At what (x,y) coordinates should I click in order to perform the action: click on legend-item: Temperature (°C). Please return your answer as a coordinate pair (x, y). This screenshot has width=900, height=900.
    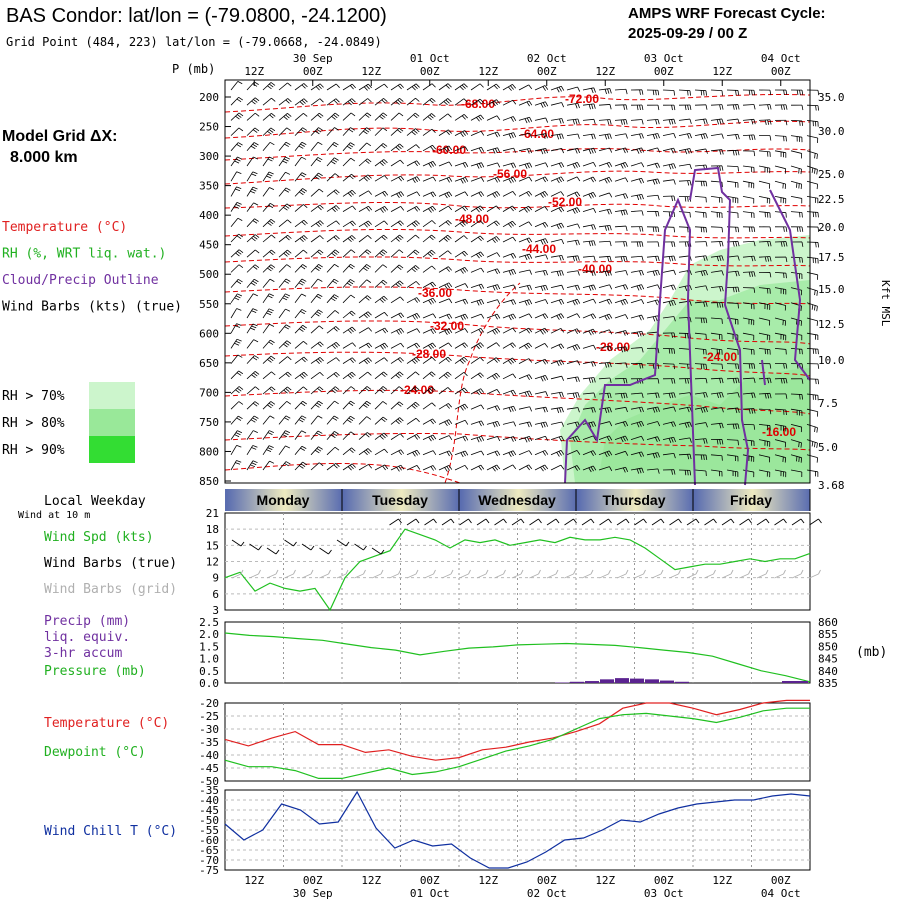
    Looking at the image, I should click on (64, 227).